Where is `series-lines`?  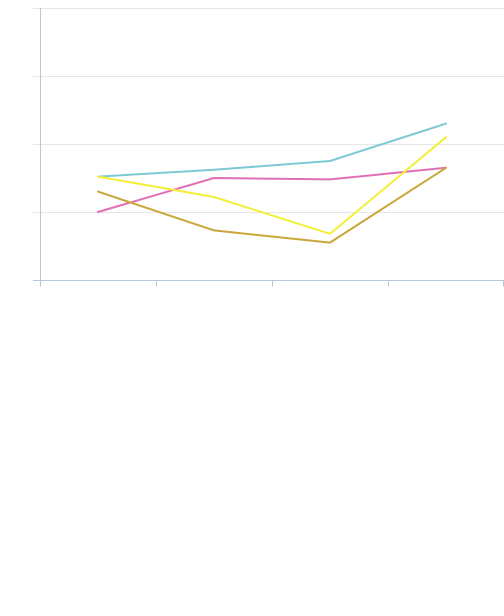 series-lines is located at coordinates (272, 183).